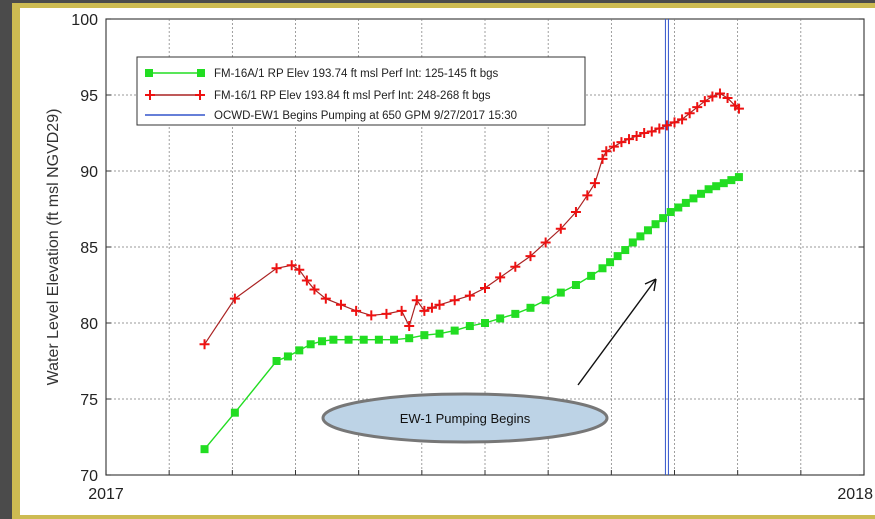 The image size is (875, 519). I want to click on legend-marker-fm16, so click(175, 95).